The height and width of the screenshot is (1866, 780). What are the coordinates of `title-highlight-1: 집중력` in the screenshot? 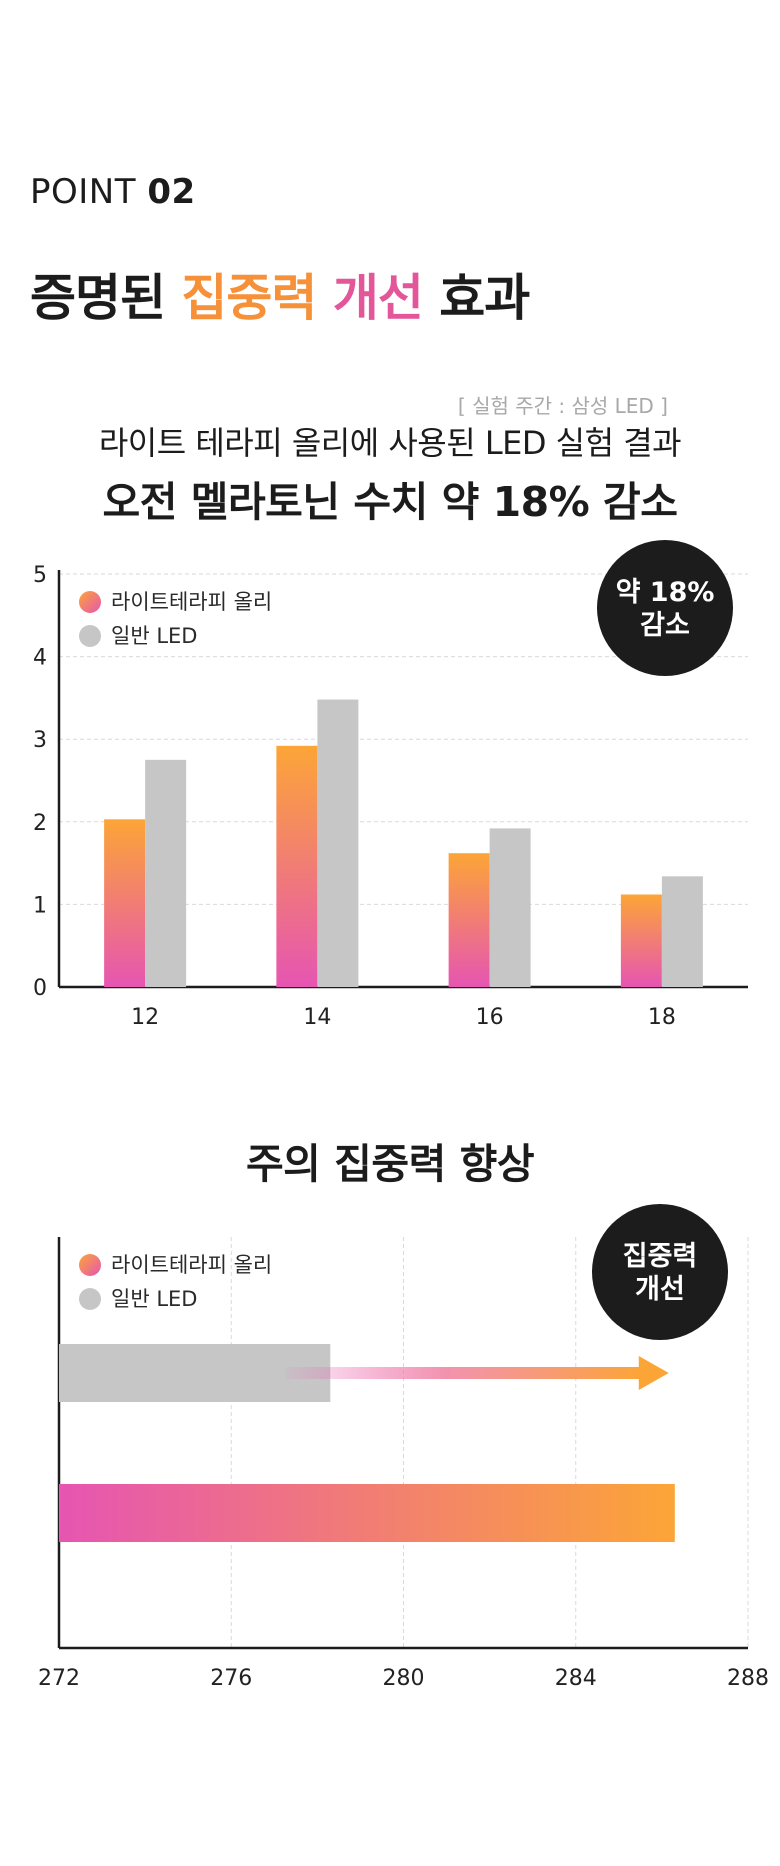 It's located at (249, 298).